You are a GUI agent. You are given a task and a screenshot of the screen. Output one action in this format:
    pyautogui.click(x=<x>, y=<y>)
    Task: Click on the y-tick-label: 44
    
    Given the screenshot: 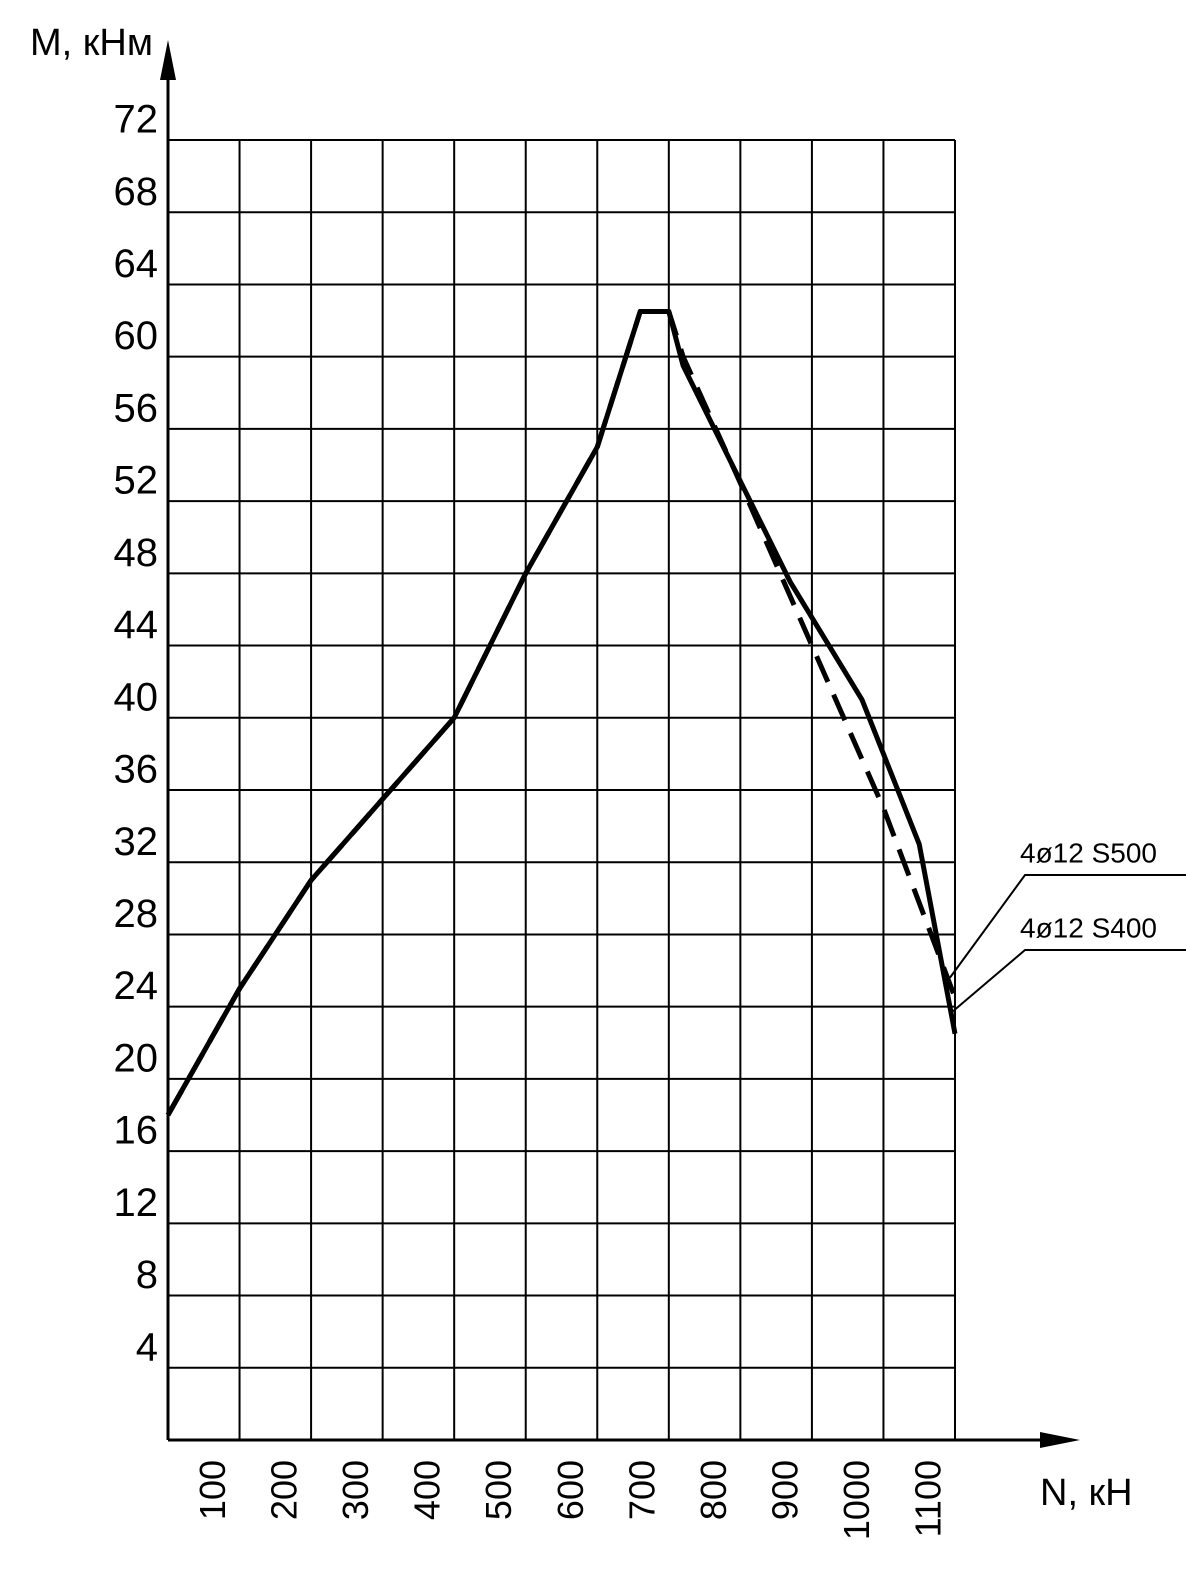 What is the action you would take?
    pyautogui.click(x=136, y=625)
    